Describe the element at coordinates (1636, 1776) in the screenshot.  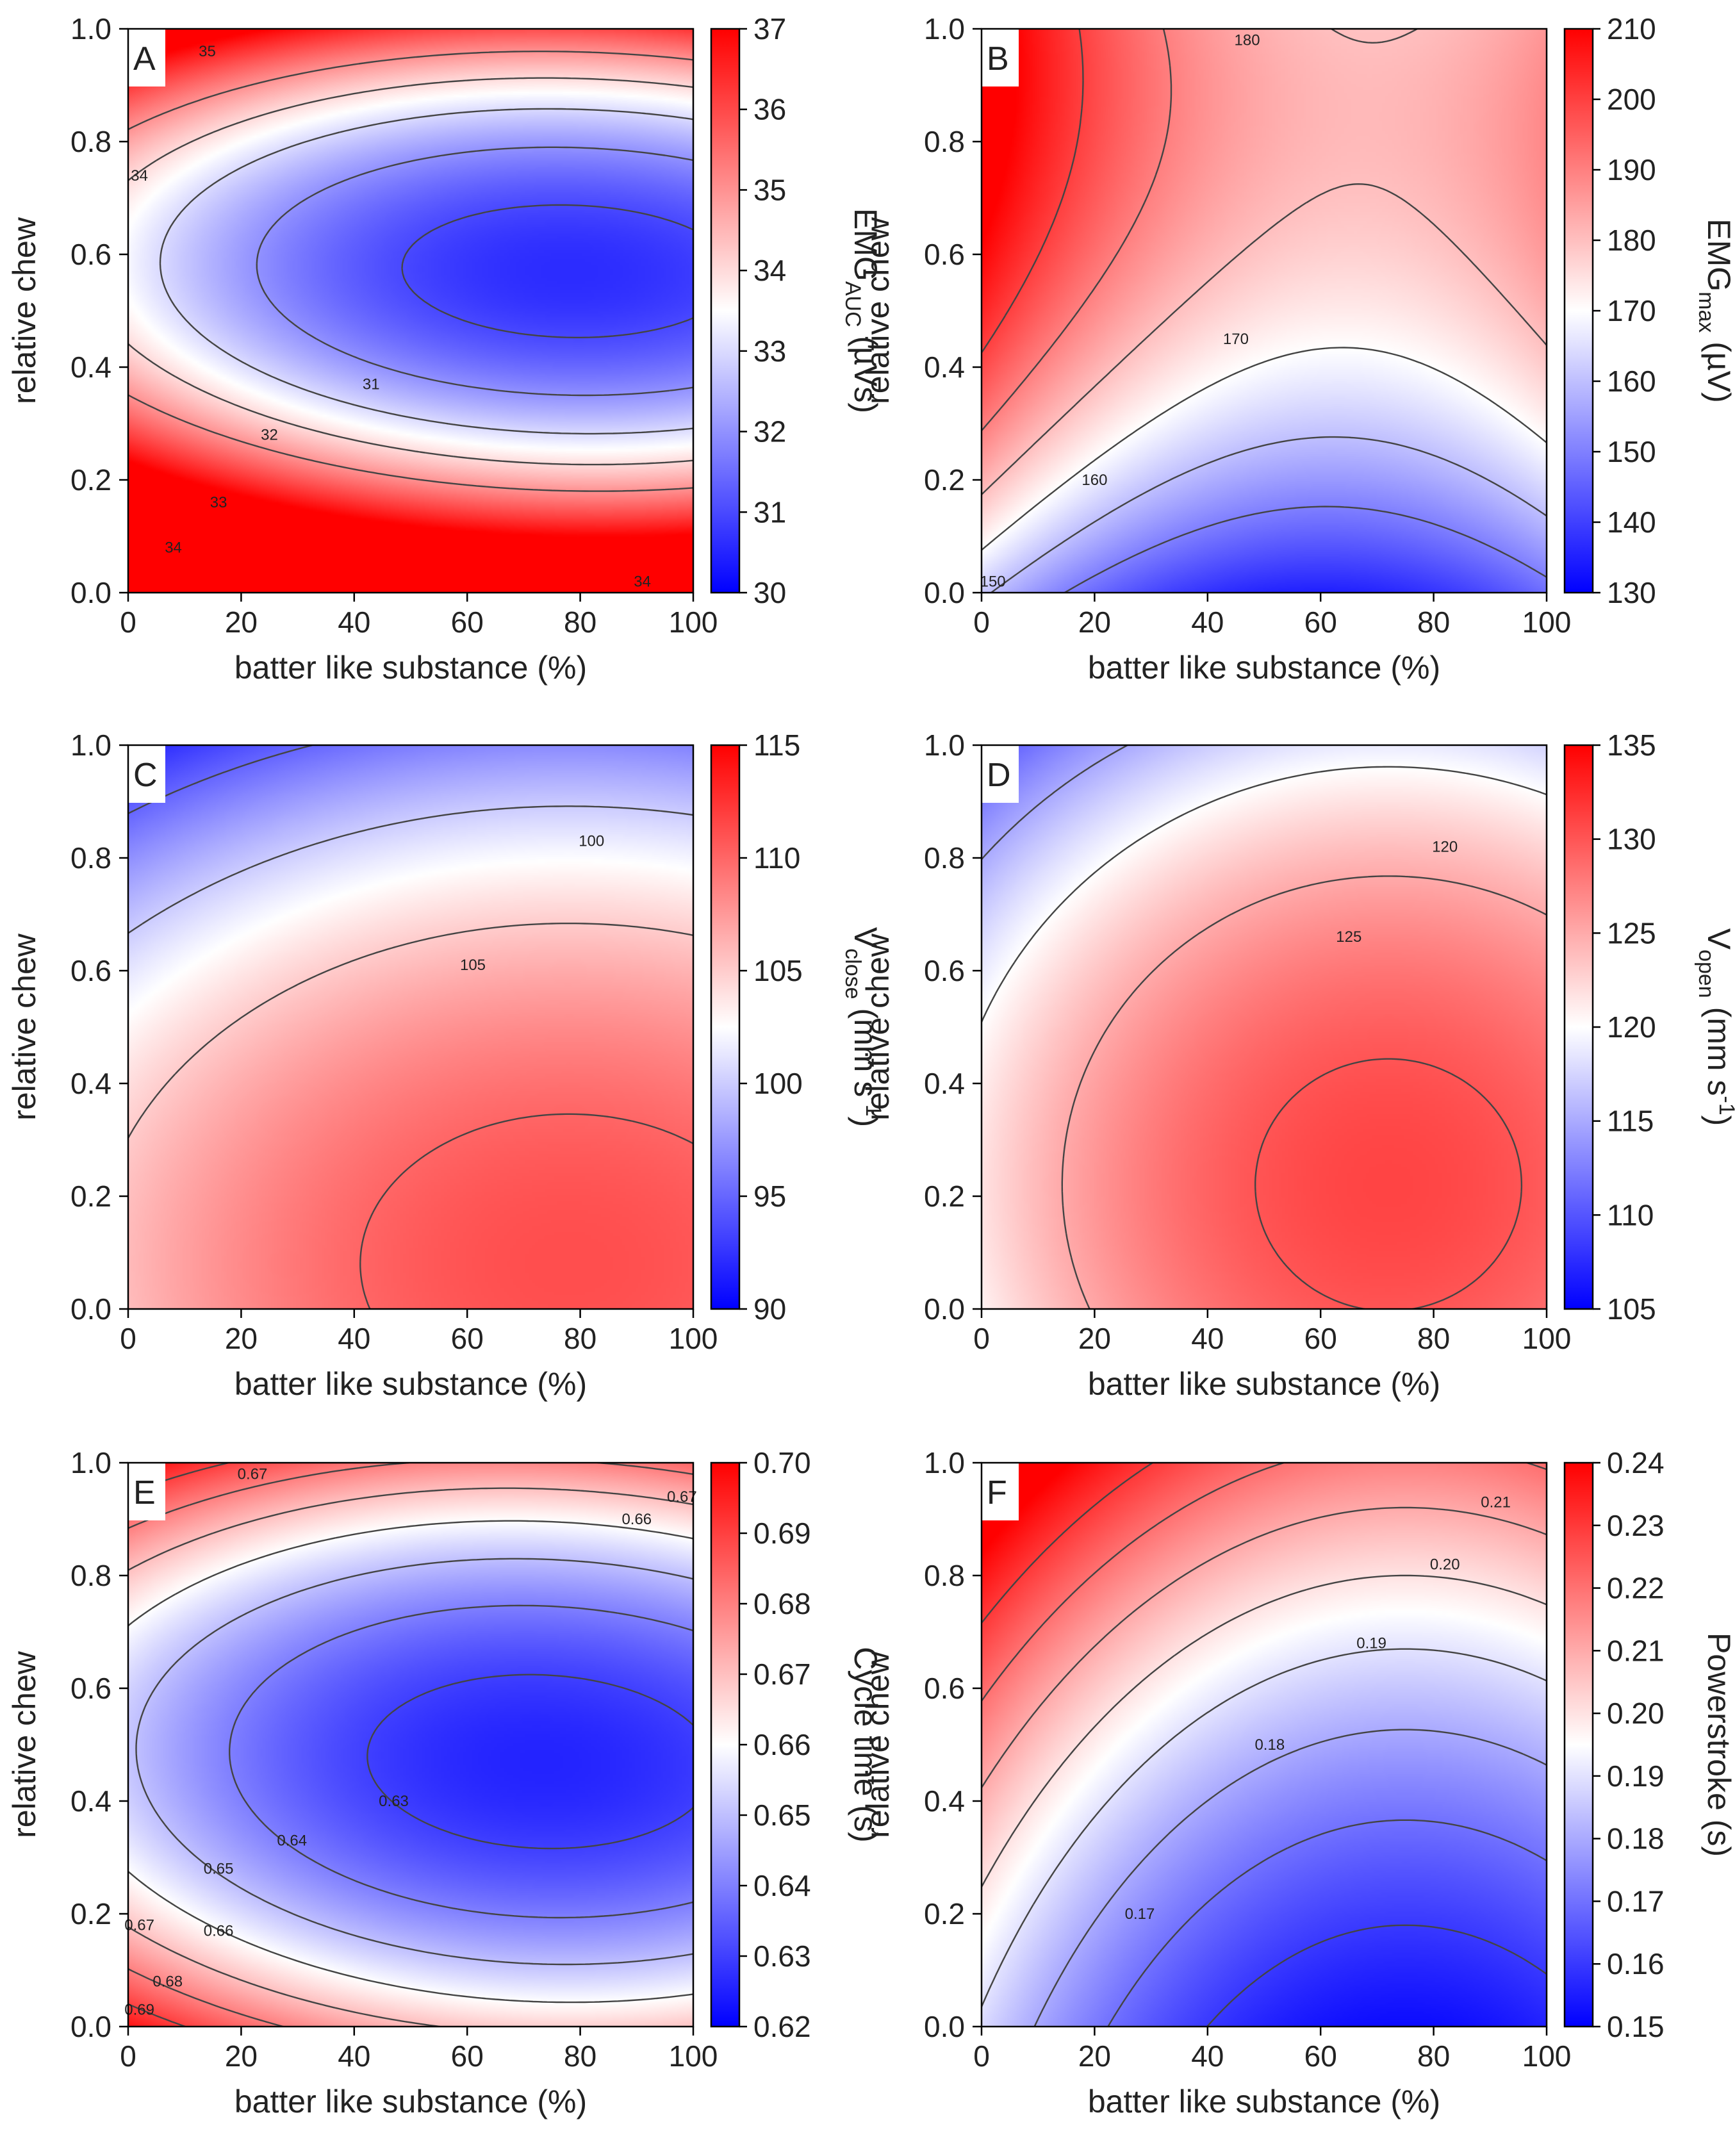
I see `colorbar-tick-label: 0.19` at that location.